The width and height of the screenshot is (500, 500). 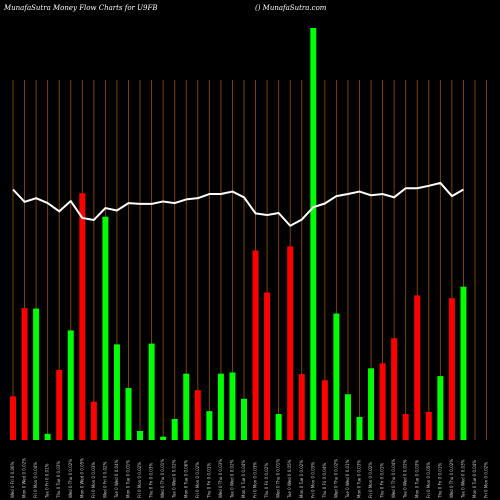 I want to click on money-flow-line, so click(x=238, y=204).